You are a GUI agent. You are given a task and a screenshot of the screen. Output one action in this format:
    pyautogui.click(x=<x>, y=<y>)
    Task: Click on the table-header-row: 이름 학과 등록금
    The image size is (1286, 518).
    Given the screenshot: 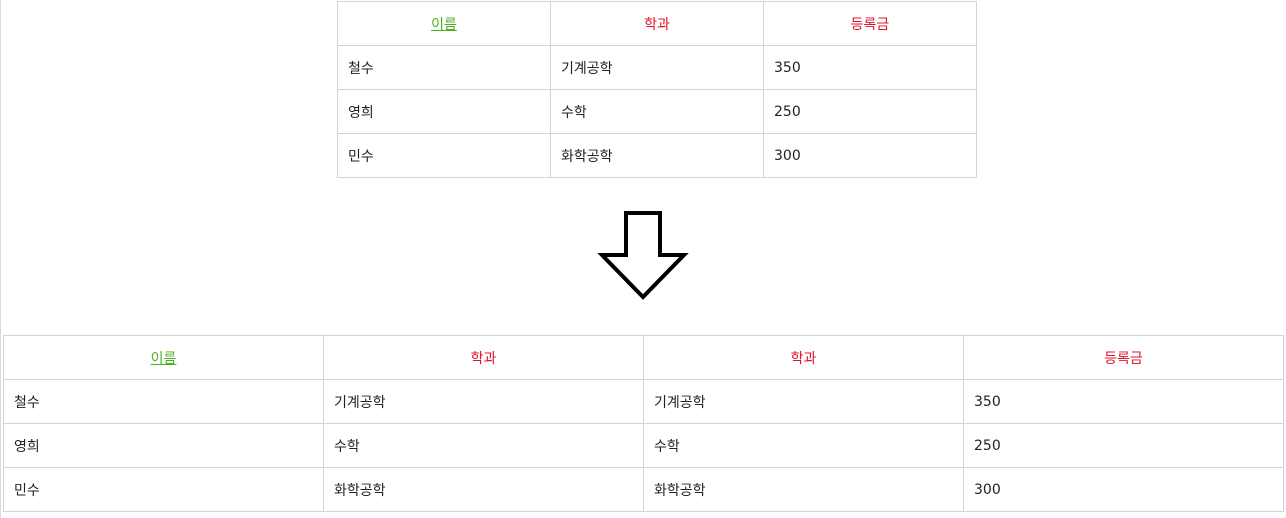 What is the action you would take?
    pyautogui.click(x=657, y=23)
    